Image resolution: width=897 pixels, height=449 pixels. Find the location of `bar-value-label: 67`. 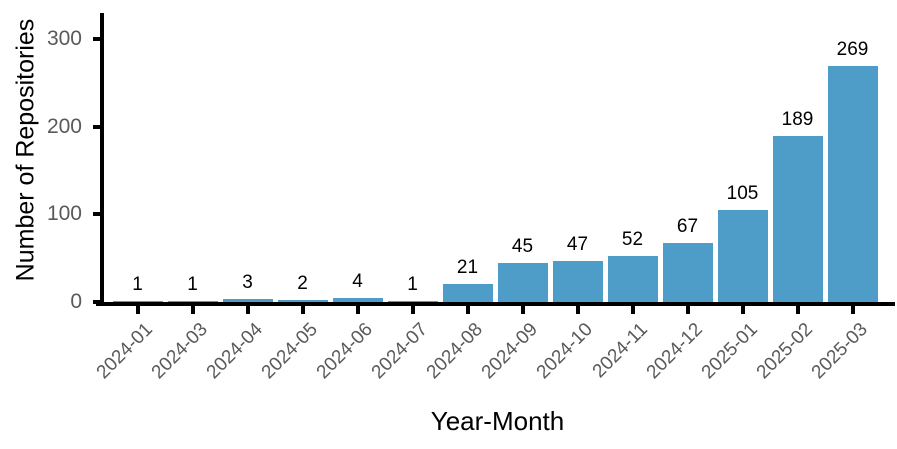

bar-value-label: 67 is located at coordinates (687, 226).